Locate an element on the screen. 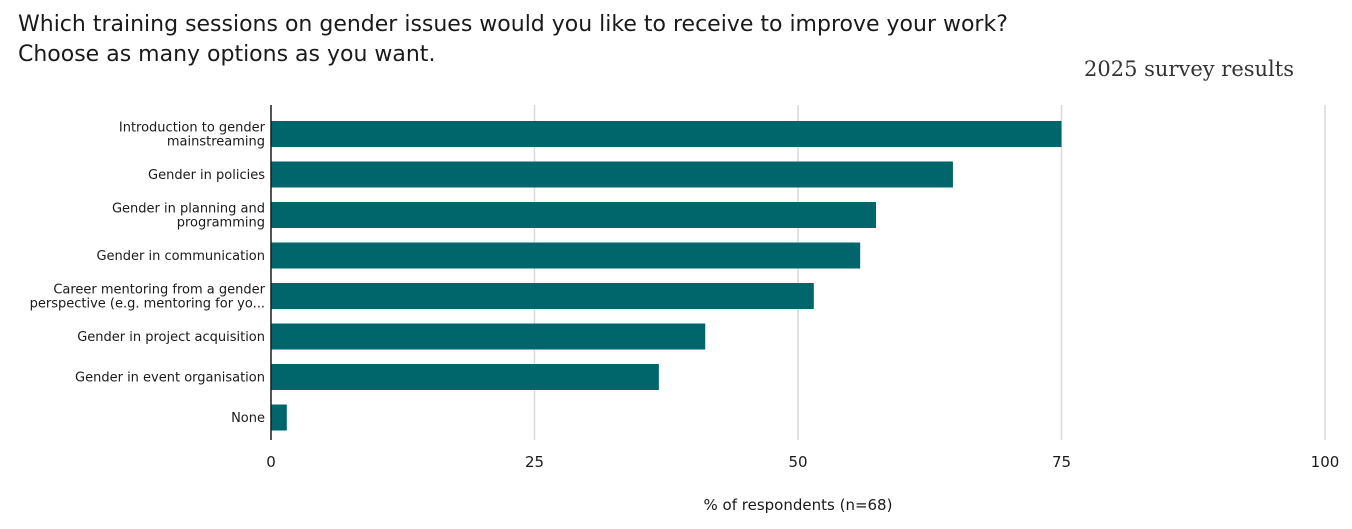 The image size is (1352, 529). category-label-line: Gender in event organisation is located at coordinates (170, 378).